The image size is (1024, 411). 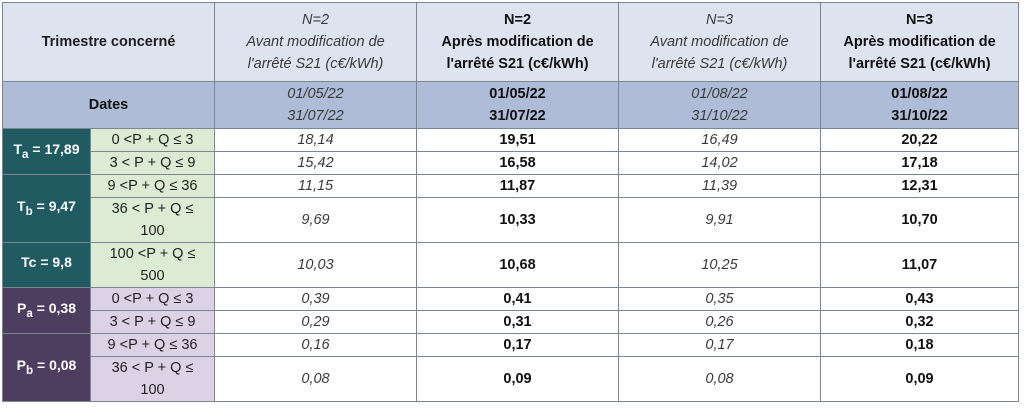 I want to click on value-cell: 0,18, so click(x=920, y=345).